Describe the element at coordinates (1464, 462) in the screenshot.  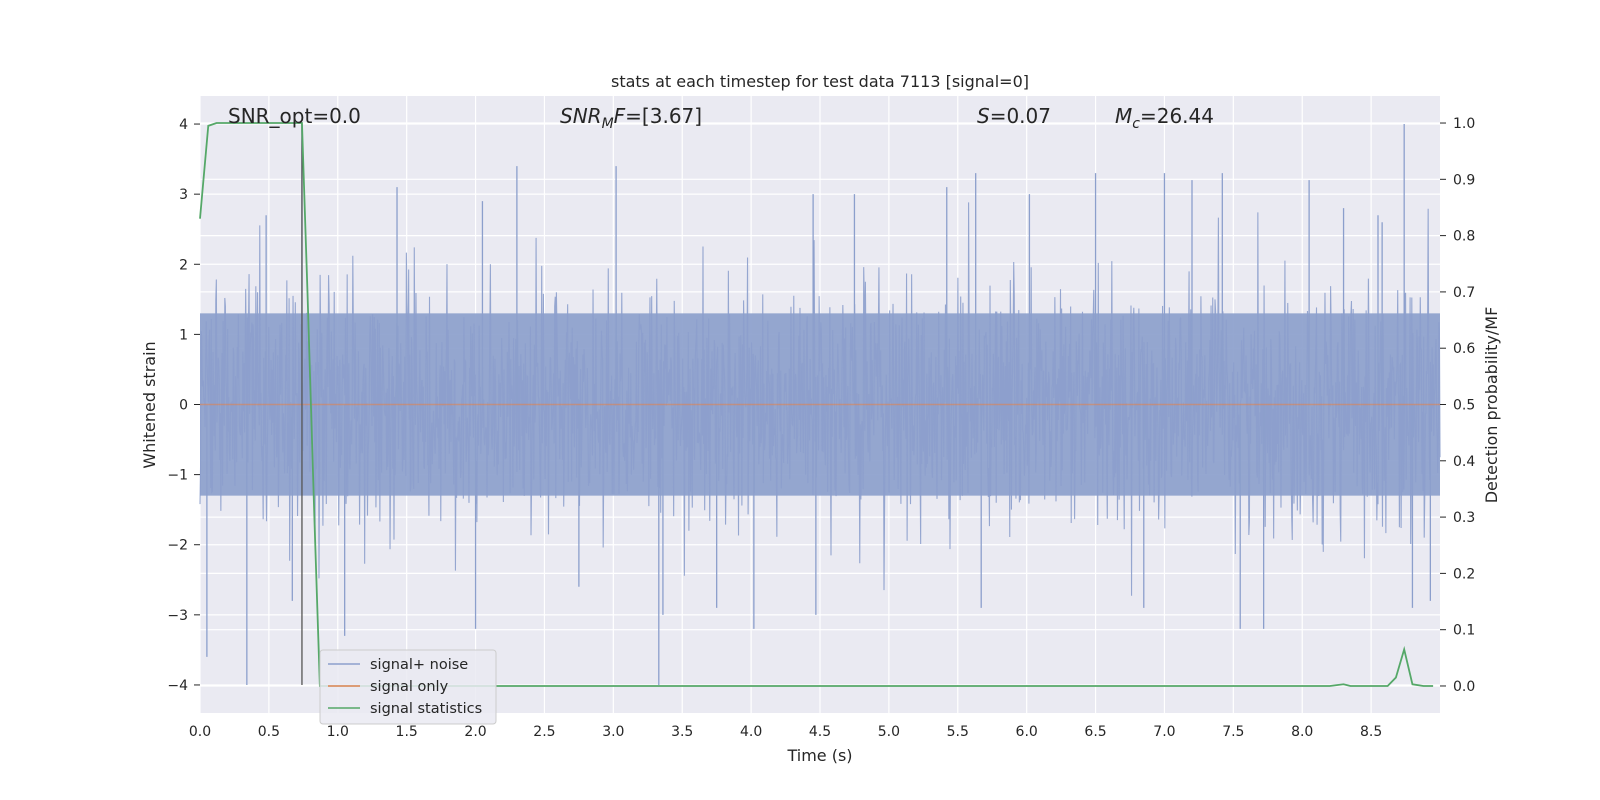
I see `y-tick-label-right: 0.4` at that location.